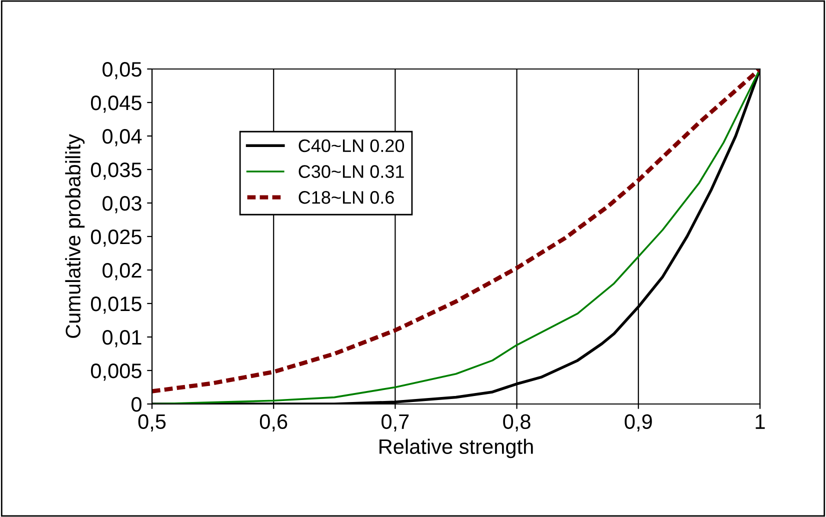  Describe the element at coordinates (116, 305) in the screenshot. I see `y-tick-label: 0,015` at that location.